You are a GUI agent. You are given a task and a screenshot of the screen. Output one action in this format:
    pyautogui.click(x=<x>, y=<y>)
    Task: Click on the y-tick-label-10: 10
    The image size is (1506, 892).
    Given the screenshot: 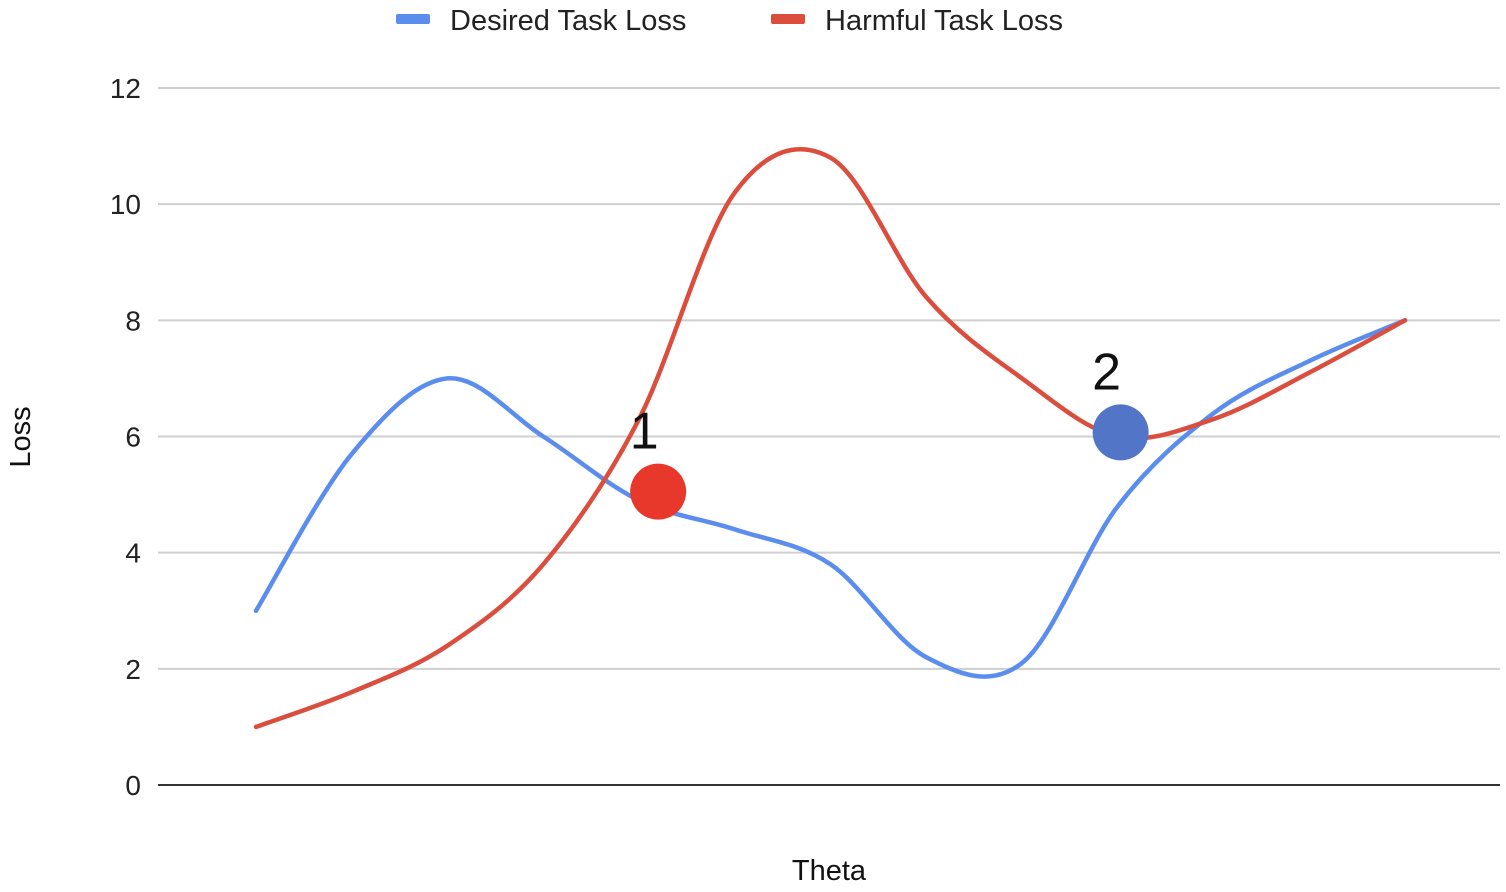 What is the action you would take?
    pyautogui.click(x=125, y=204)
    